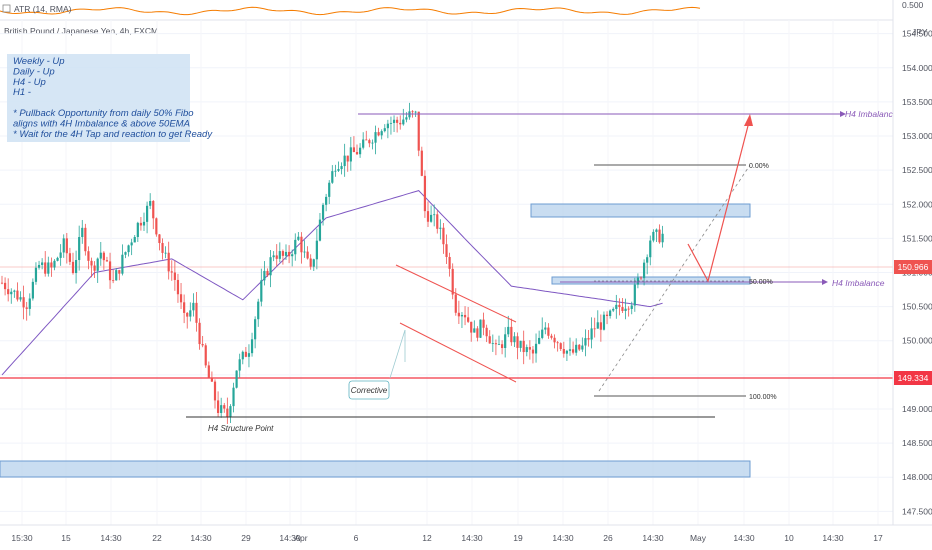 The width and height of the screenshot is (932, 550). Describe the element at coordinates (651, 280) in the screenshot. I see `imbalance-zone-mid` at that location.